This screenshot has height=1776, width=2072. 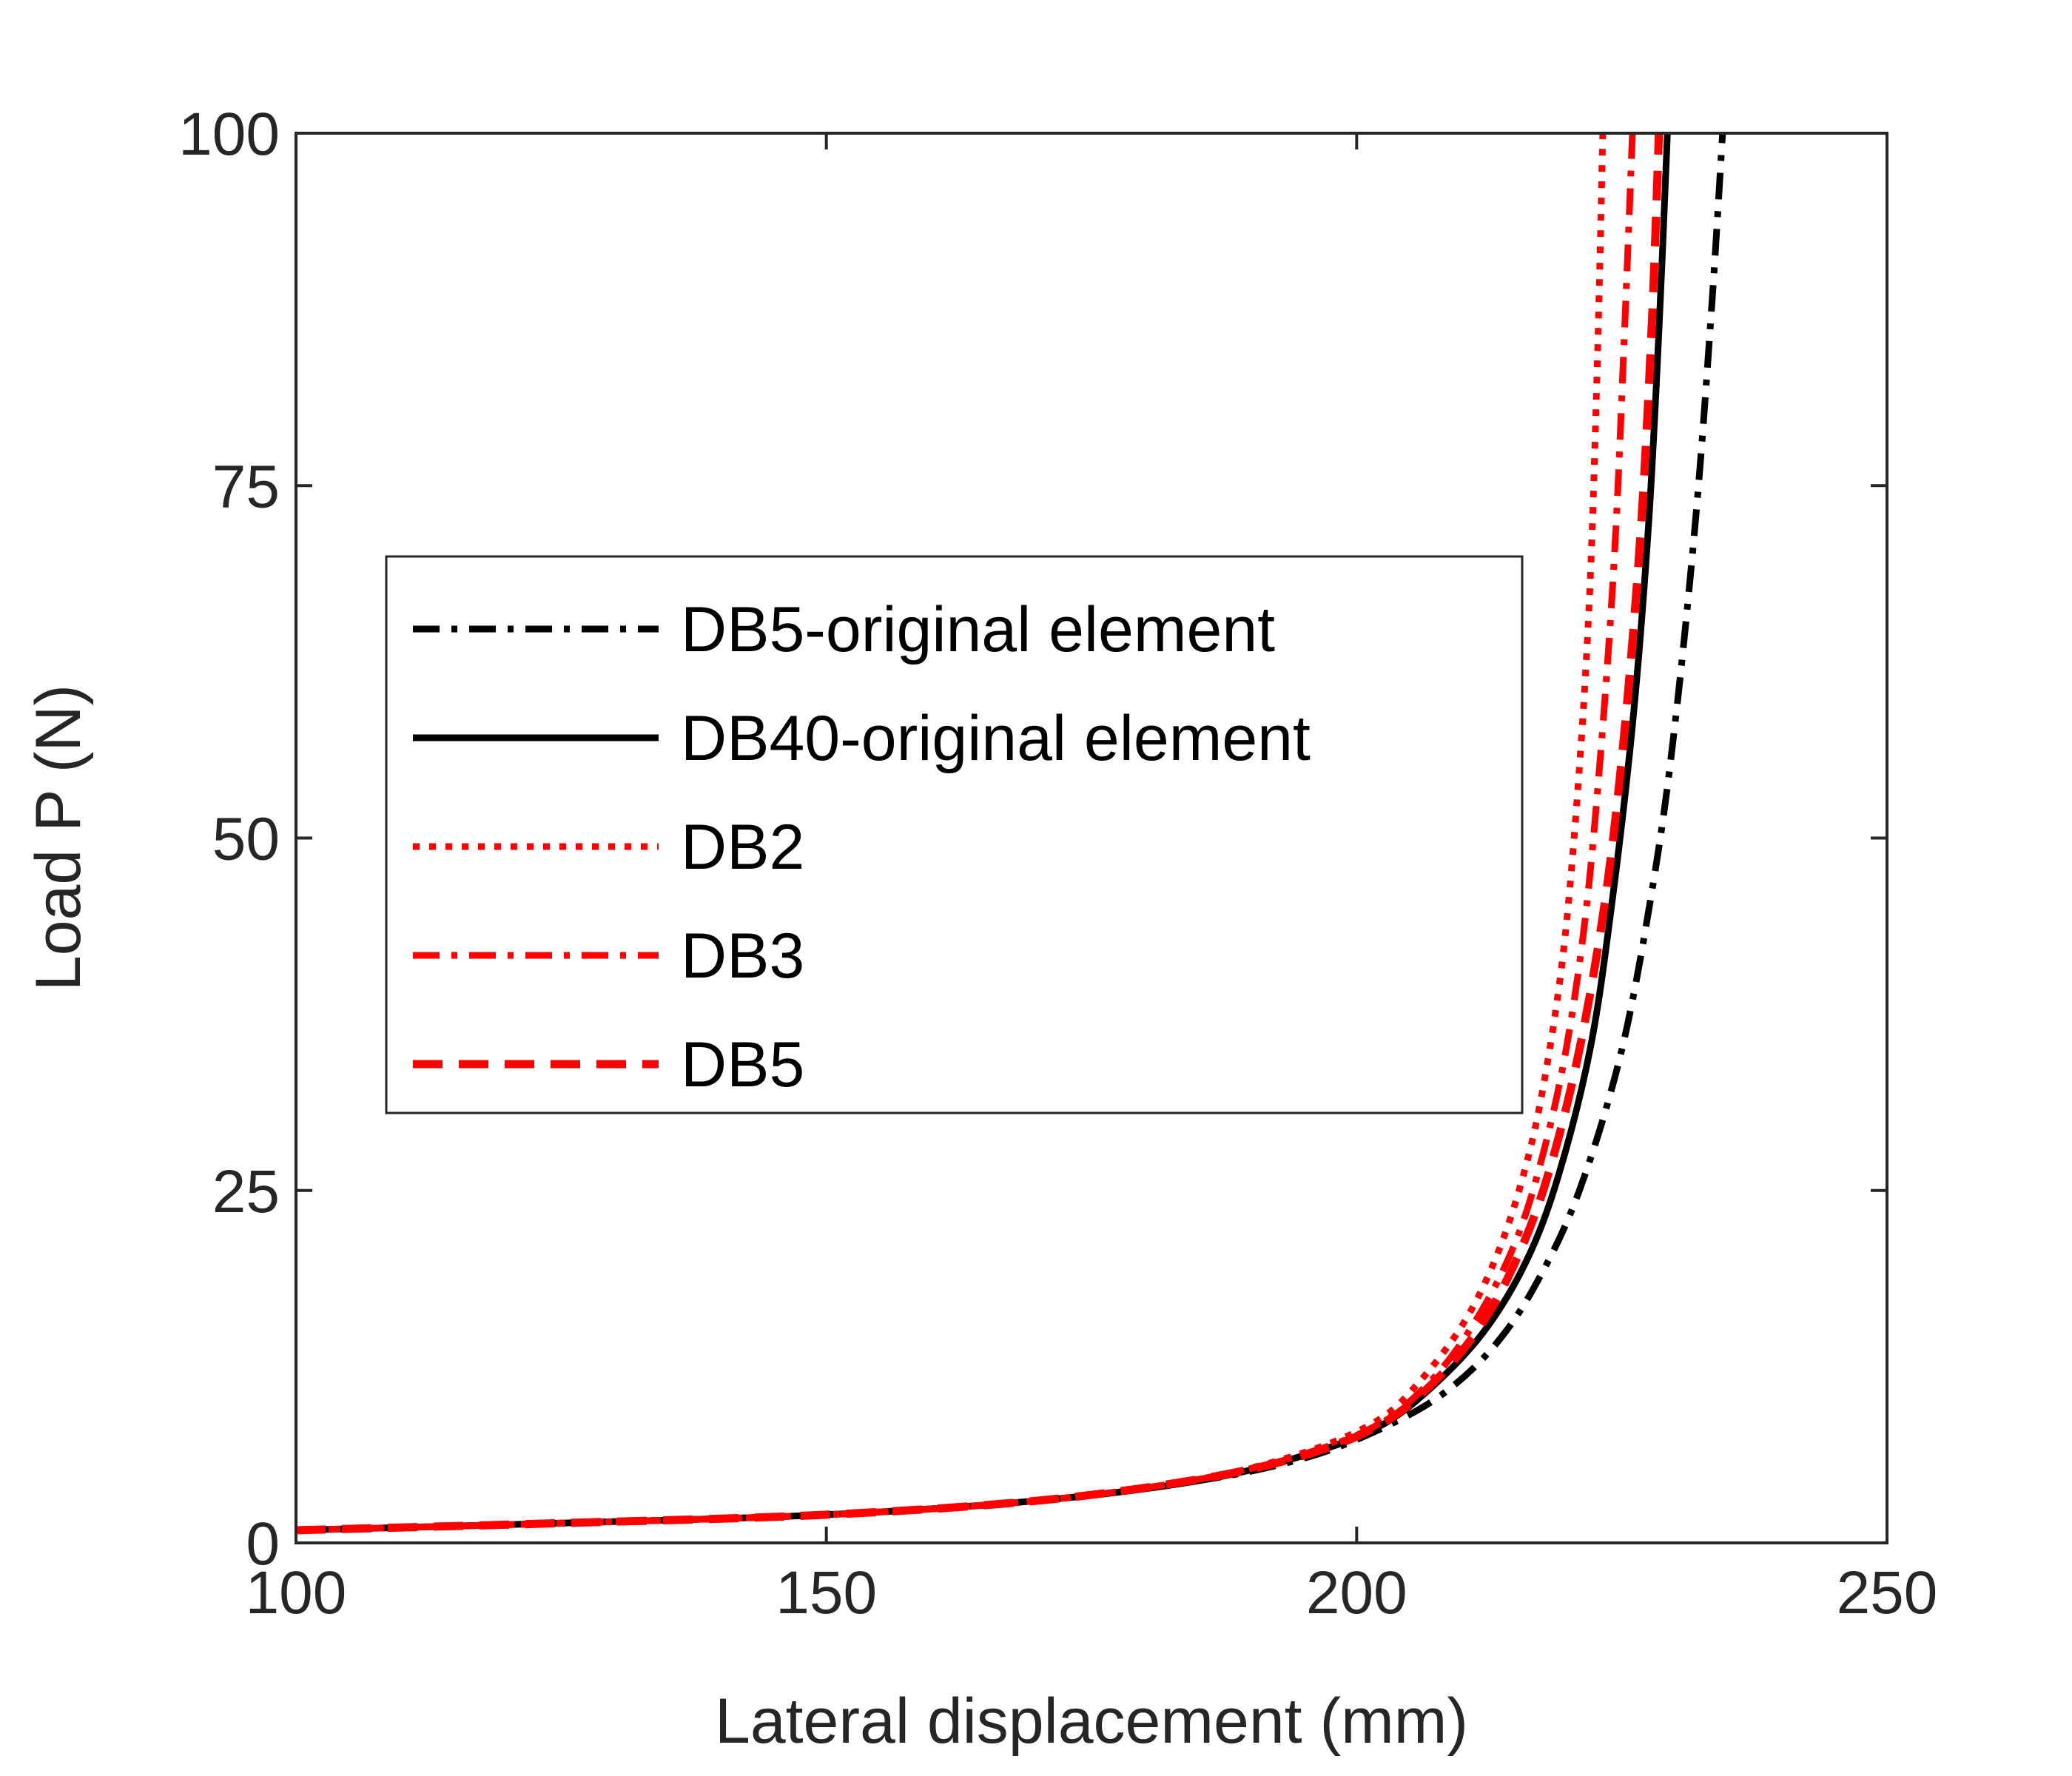 I want to click on legend-label-3: DB2, so click(x=742, y=847).